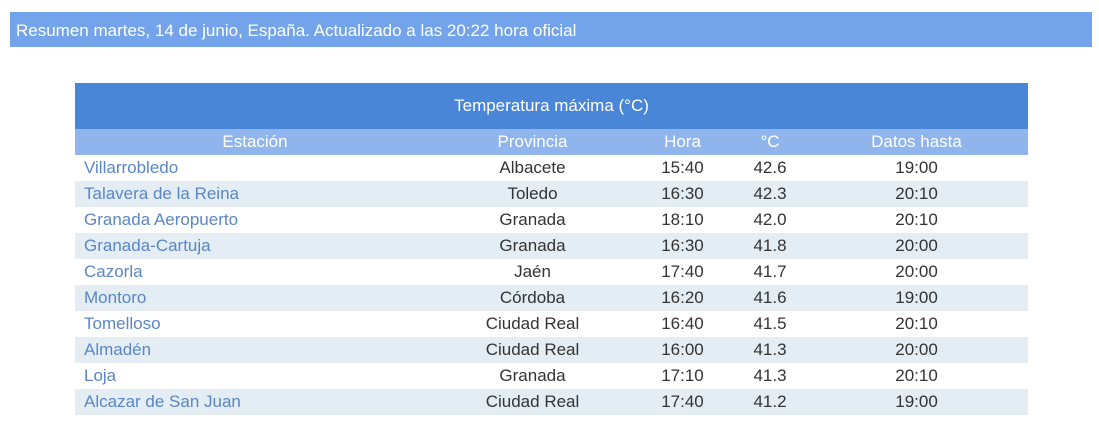  What do you see at coordinates (255, 246) in the screenshot?
I see `station-cell: Granada-Cartuja` at bounding box center [255, 246].